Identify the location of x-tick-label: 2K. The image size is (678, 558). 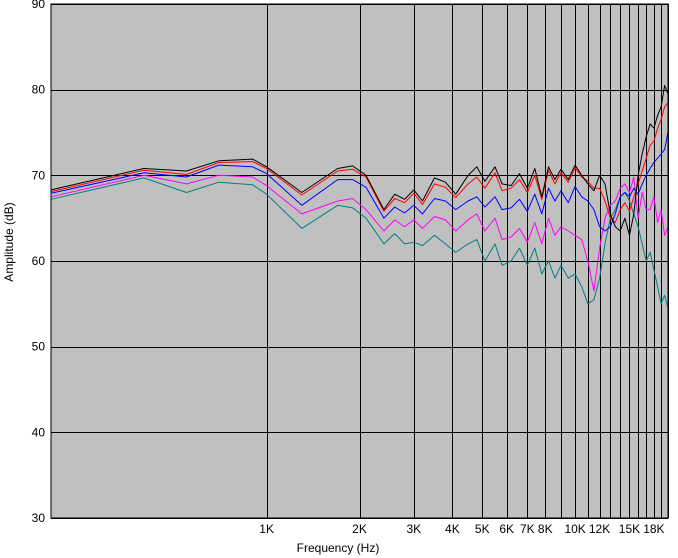
(359, 529).